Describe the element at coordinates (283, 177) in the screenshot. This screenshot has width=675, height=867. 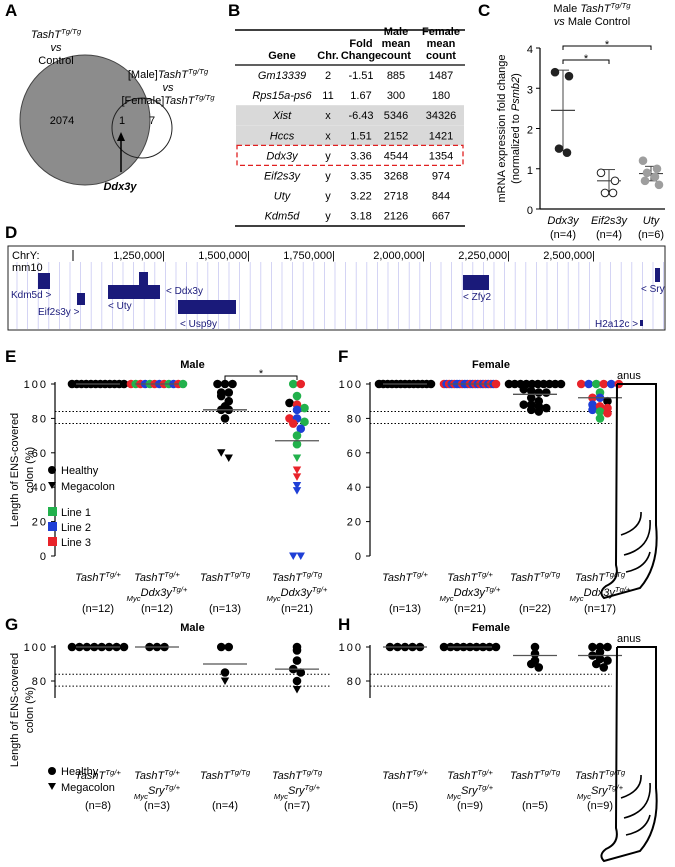
I see `table-cell: Eif2s3y` at that location.